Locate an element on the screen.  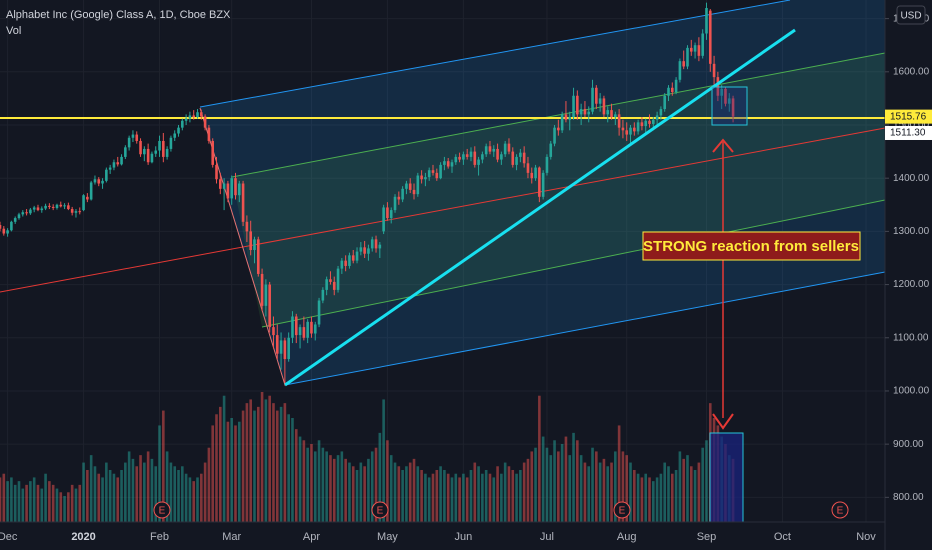
pitchfork-handle is located at coordinates (242, 246).